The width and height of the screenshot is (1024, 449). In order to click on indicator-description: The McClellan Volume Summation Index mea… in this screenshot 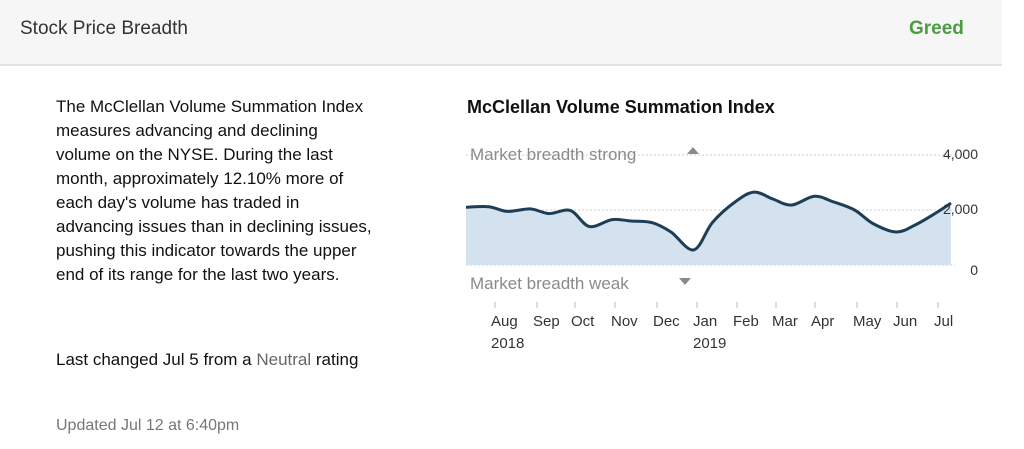, I will do `click(214, 190)`.